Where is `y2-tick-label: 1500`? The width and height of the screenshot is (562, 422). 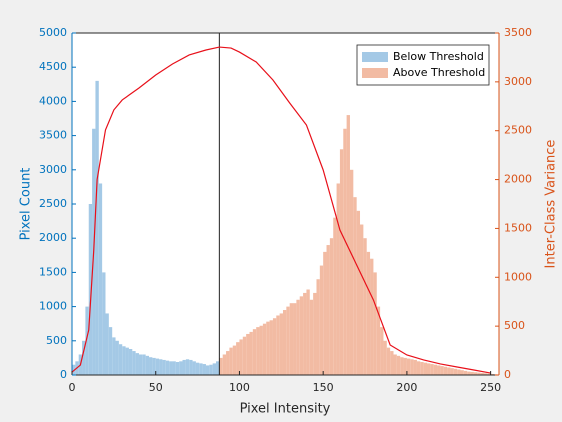 y2-tick-label: 1500 is located at coordinates (518, 227).